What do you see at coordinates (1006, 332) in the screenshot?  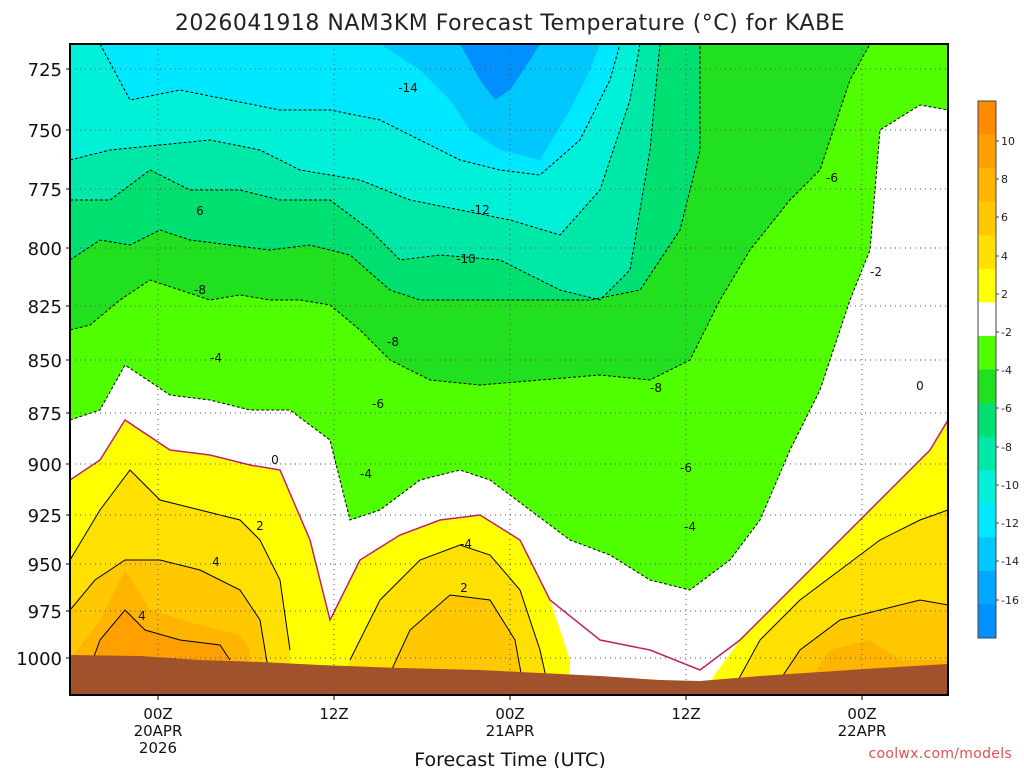 I see `colorbar-label: -2` at bounding box center [1006, 332].